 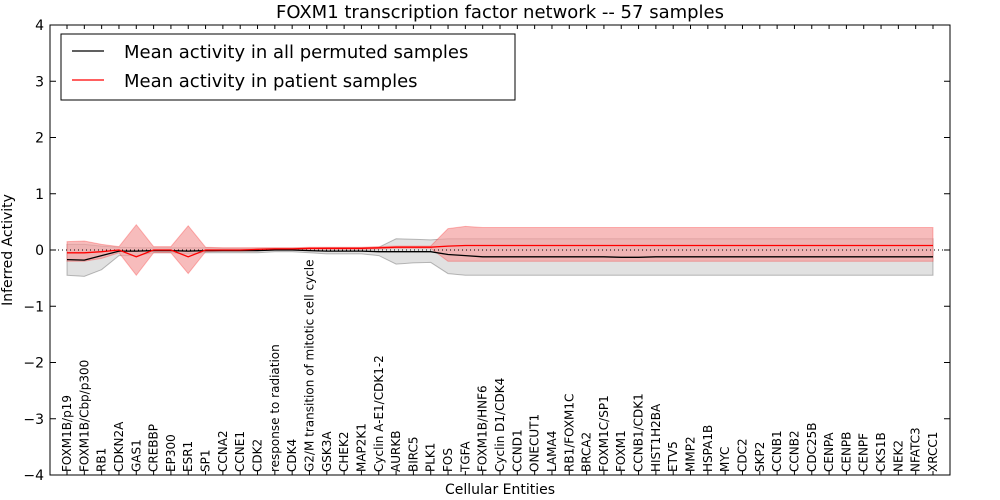 I want to click on x-tick-label: CHEK2, so click(x=344, y=452).